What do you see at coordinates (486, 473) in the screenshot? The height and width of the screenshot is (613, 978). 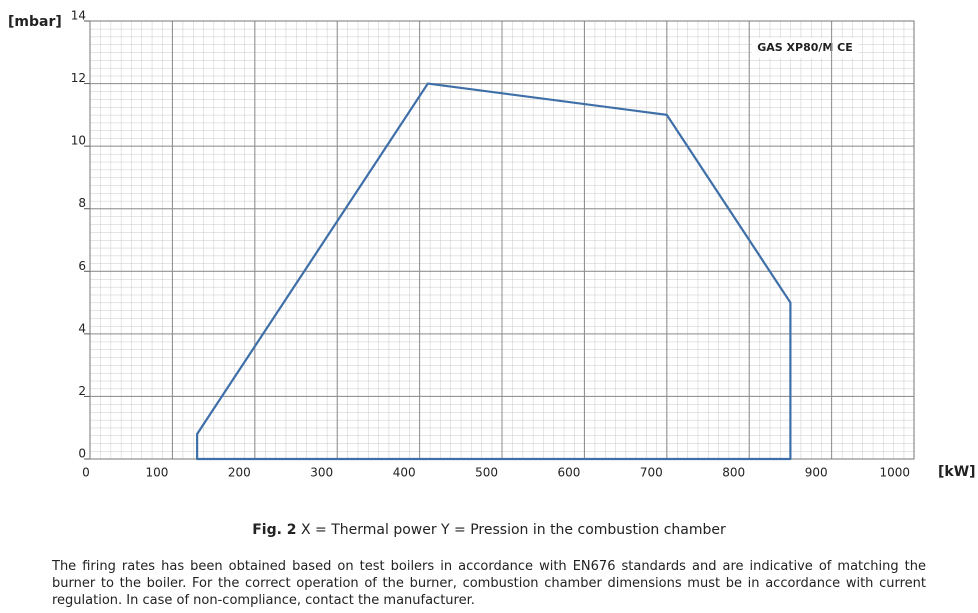 I see `x-tick-label: 500` at bounding box center [486, 473].